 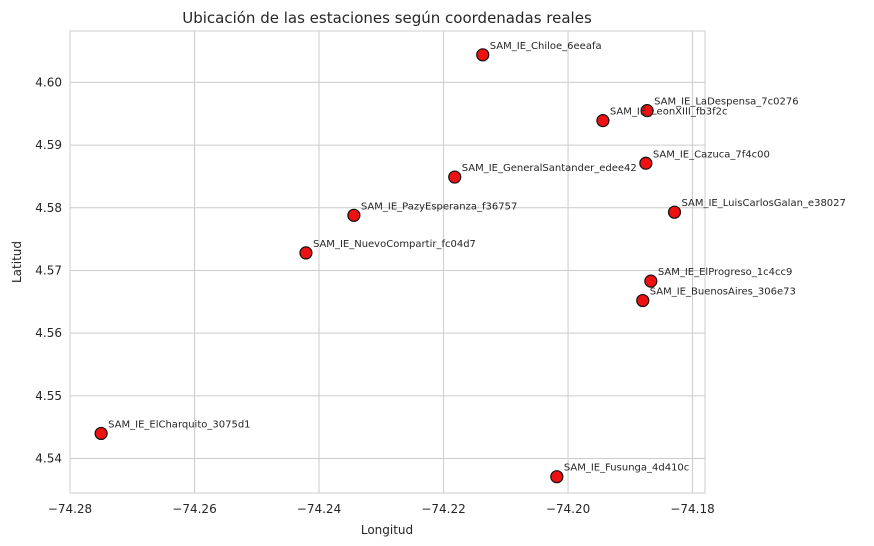 What do you see at coordinates (48, 333) in the screenshot?
I see `y-tick-label: 4.56` at bounding box center [48, 333].